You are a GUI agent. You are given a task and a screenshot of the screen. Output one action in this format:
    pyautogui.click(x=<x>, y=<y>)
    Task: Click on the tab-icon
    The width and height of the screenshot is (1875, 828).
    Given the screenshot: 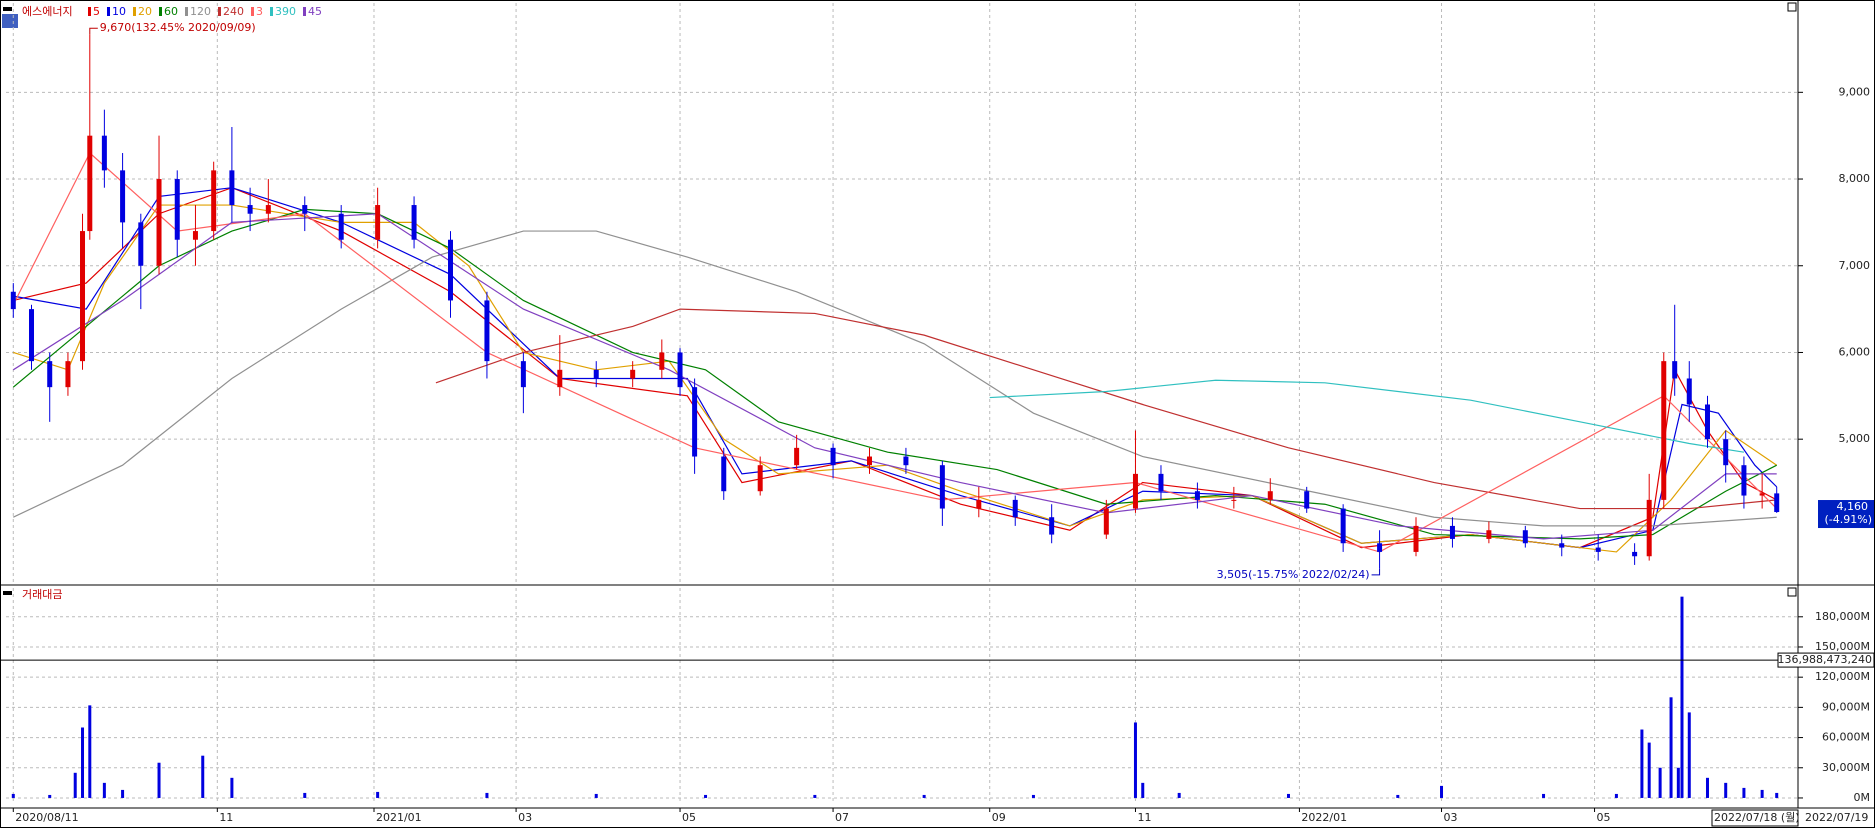 What is the action you would take?
    pyautogui.click(x=10, y=21)
    